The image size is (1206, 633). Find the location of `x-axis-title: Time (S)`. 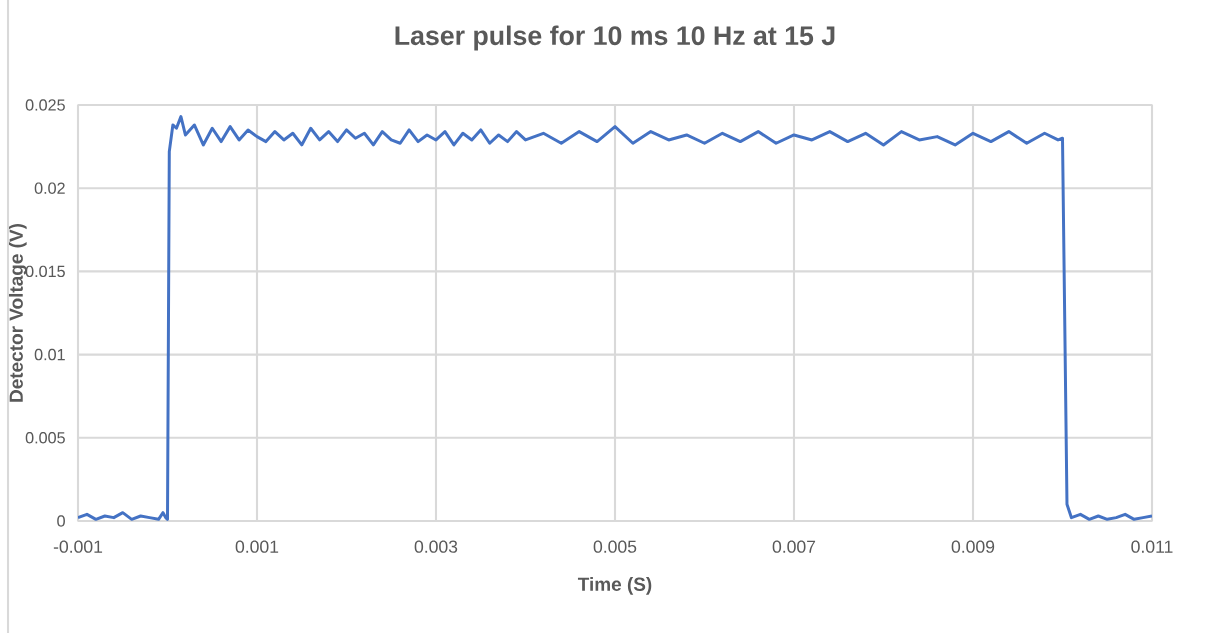

x-axis-title: Time (S) is located at coordinates (614, 586).